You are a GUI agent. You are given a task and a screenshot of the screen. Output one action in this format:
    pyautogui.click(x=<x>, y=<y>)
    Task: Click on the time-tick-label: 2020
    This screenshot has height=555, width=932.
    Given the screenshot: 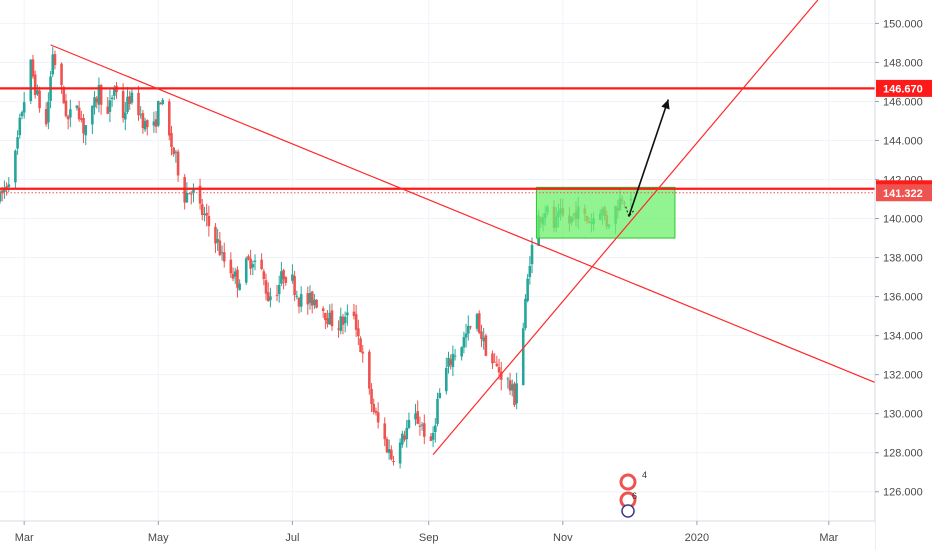 What is the action you would take?
    pyautogui.click(x=697, y=538)
    